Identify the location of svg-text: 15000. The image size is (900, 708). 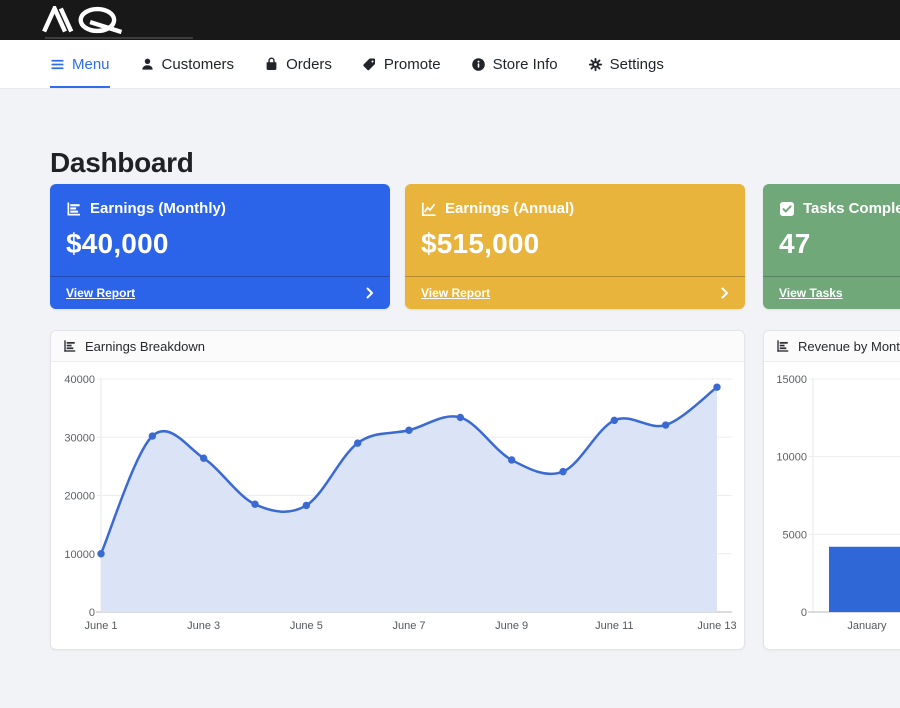
(791, 380).